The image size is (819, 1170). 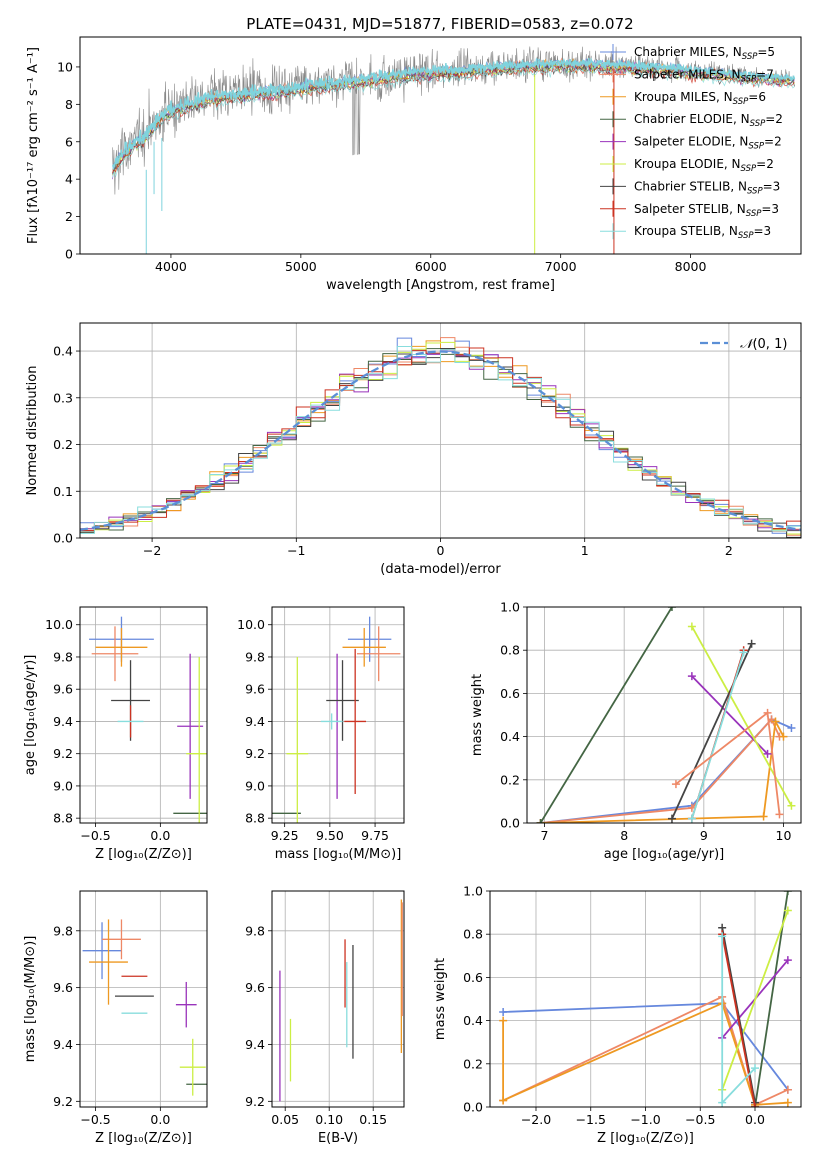 I want to click on mass-vs-Z-plot-area, so click(x=144, y=1007).